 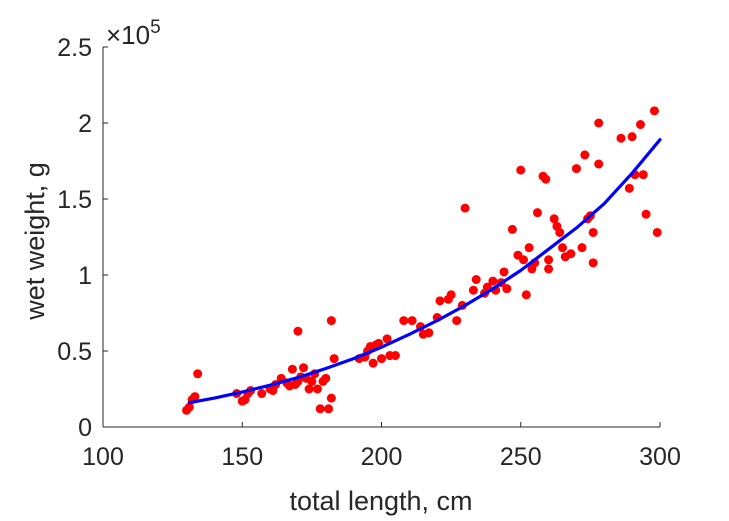 I want to click on x-ticks: 100 150 200 250 300, so click(x=381, y=446).